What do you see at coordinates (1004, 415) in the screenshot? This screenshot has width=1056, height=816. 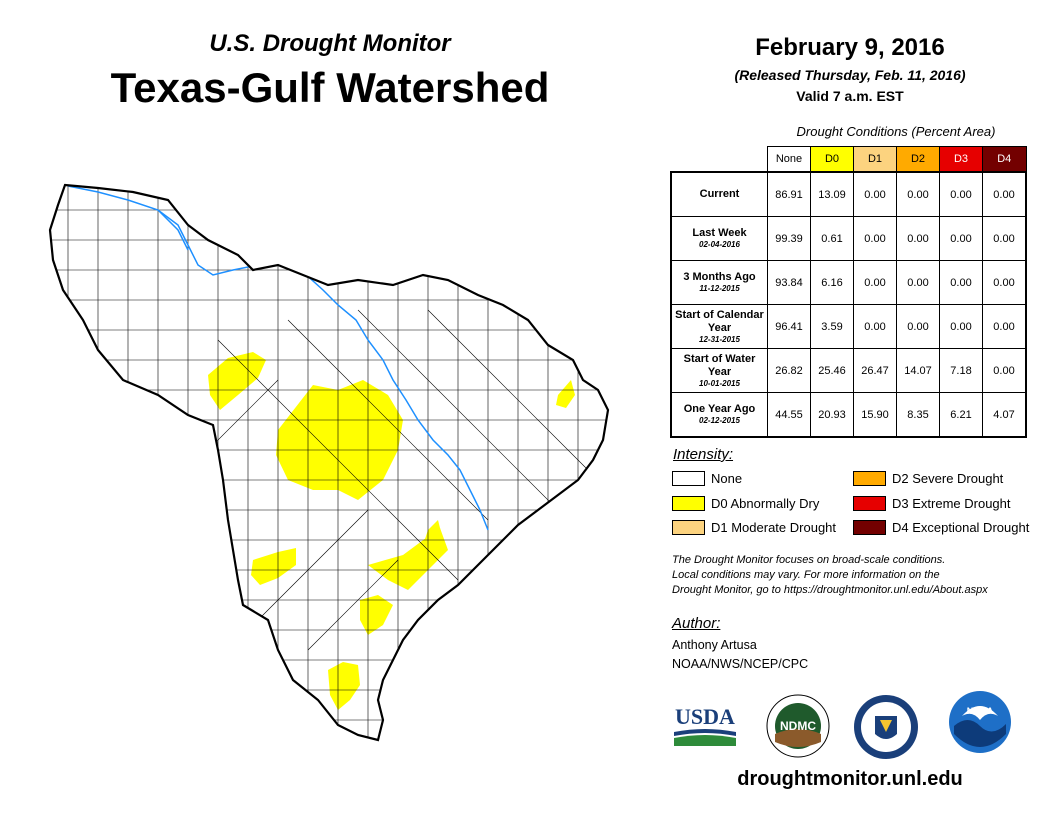 I see `table-cell: 4.07` at bounding box center [1004, 415].